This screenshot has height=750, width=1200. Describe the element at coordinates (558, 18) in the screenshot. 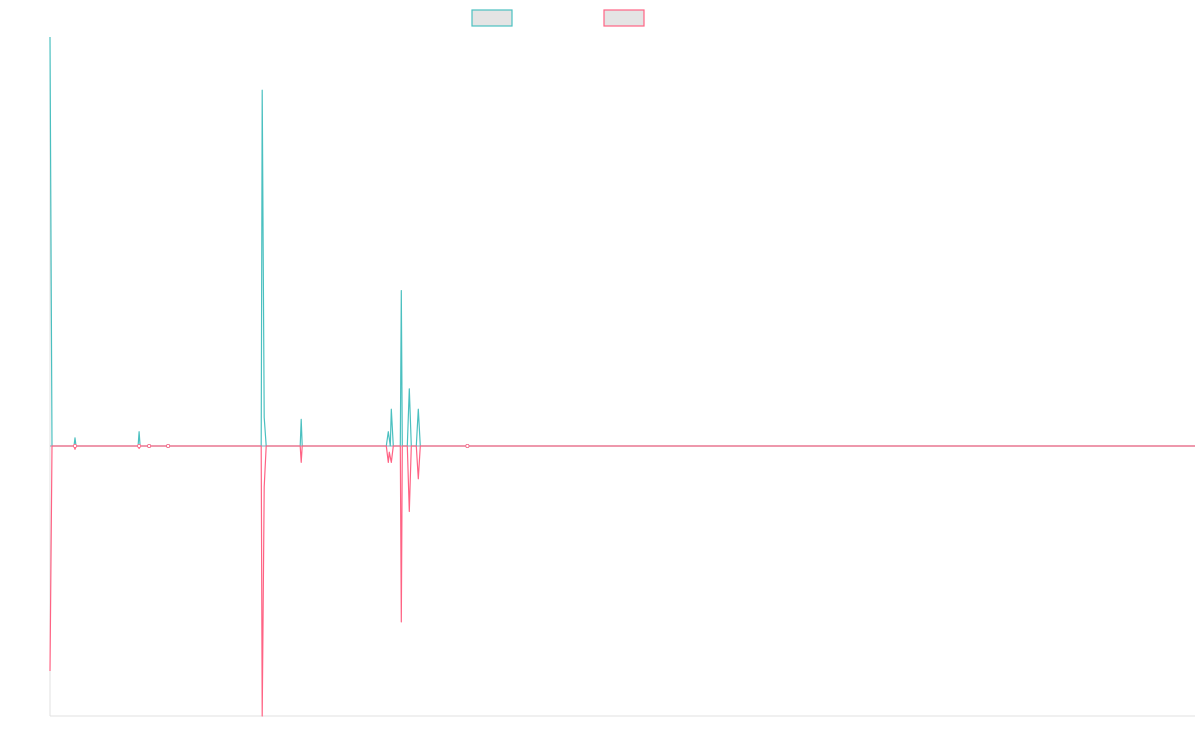

I see `legend` at that location.